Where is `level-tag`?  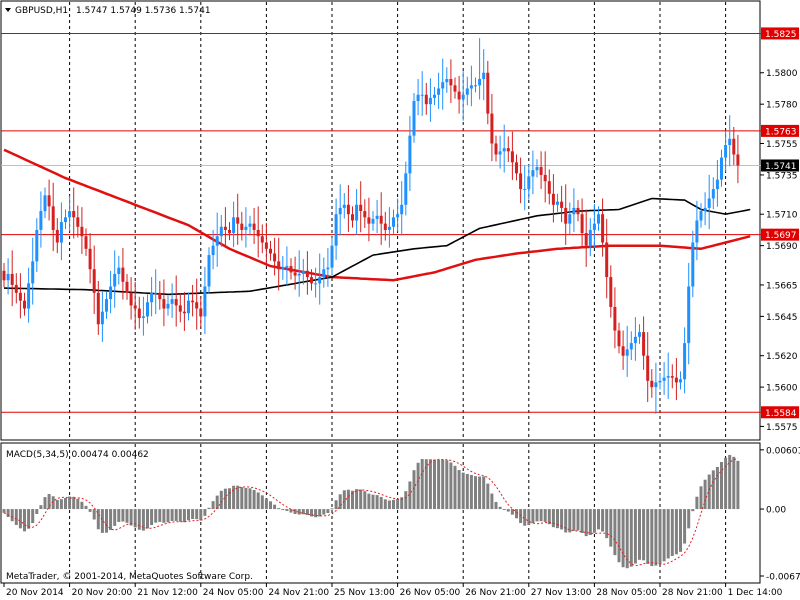
level-tag is located at coordinates (780, 33).